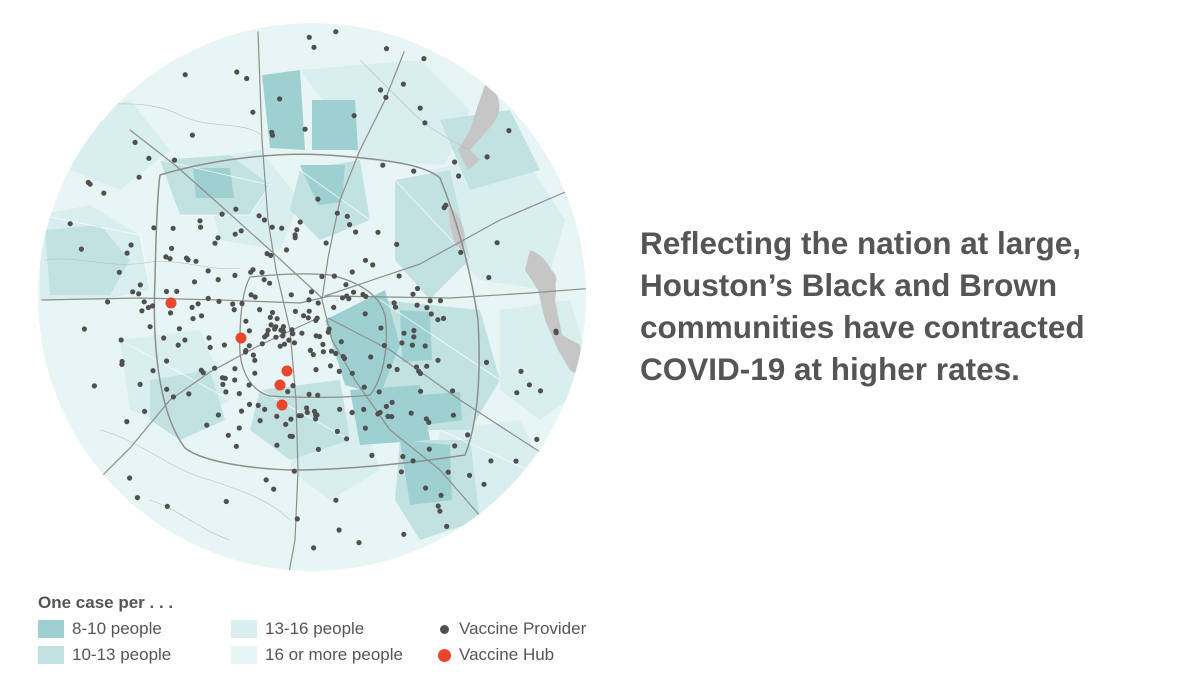  I want to click on legend-item-vaccine-hub: Vaccine Hub, so click(496, 655).